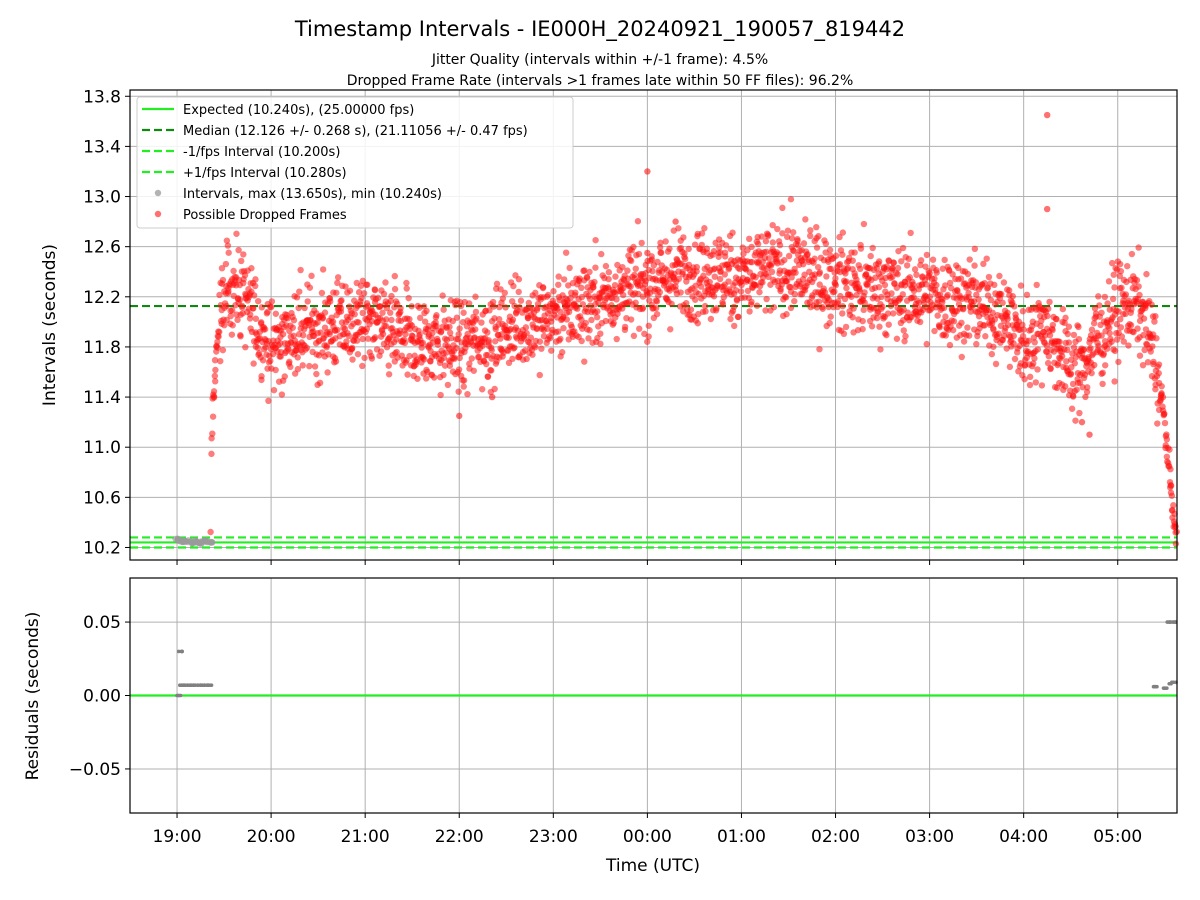 The image size is (1200, 900). I want to click on x-tick-label: 00:00, so click(647, 837).